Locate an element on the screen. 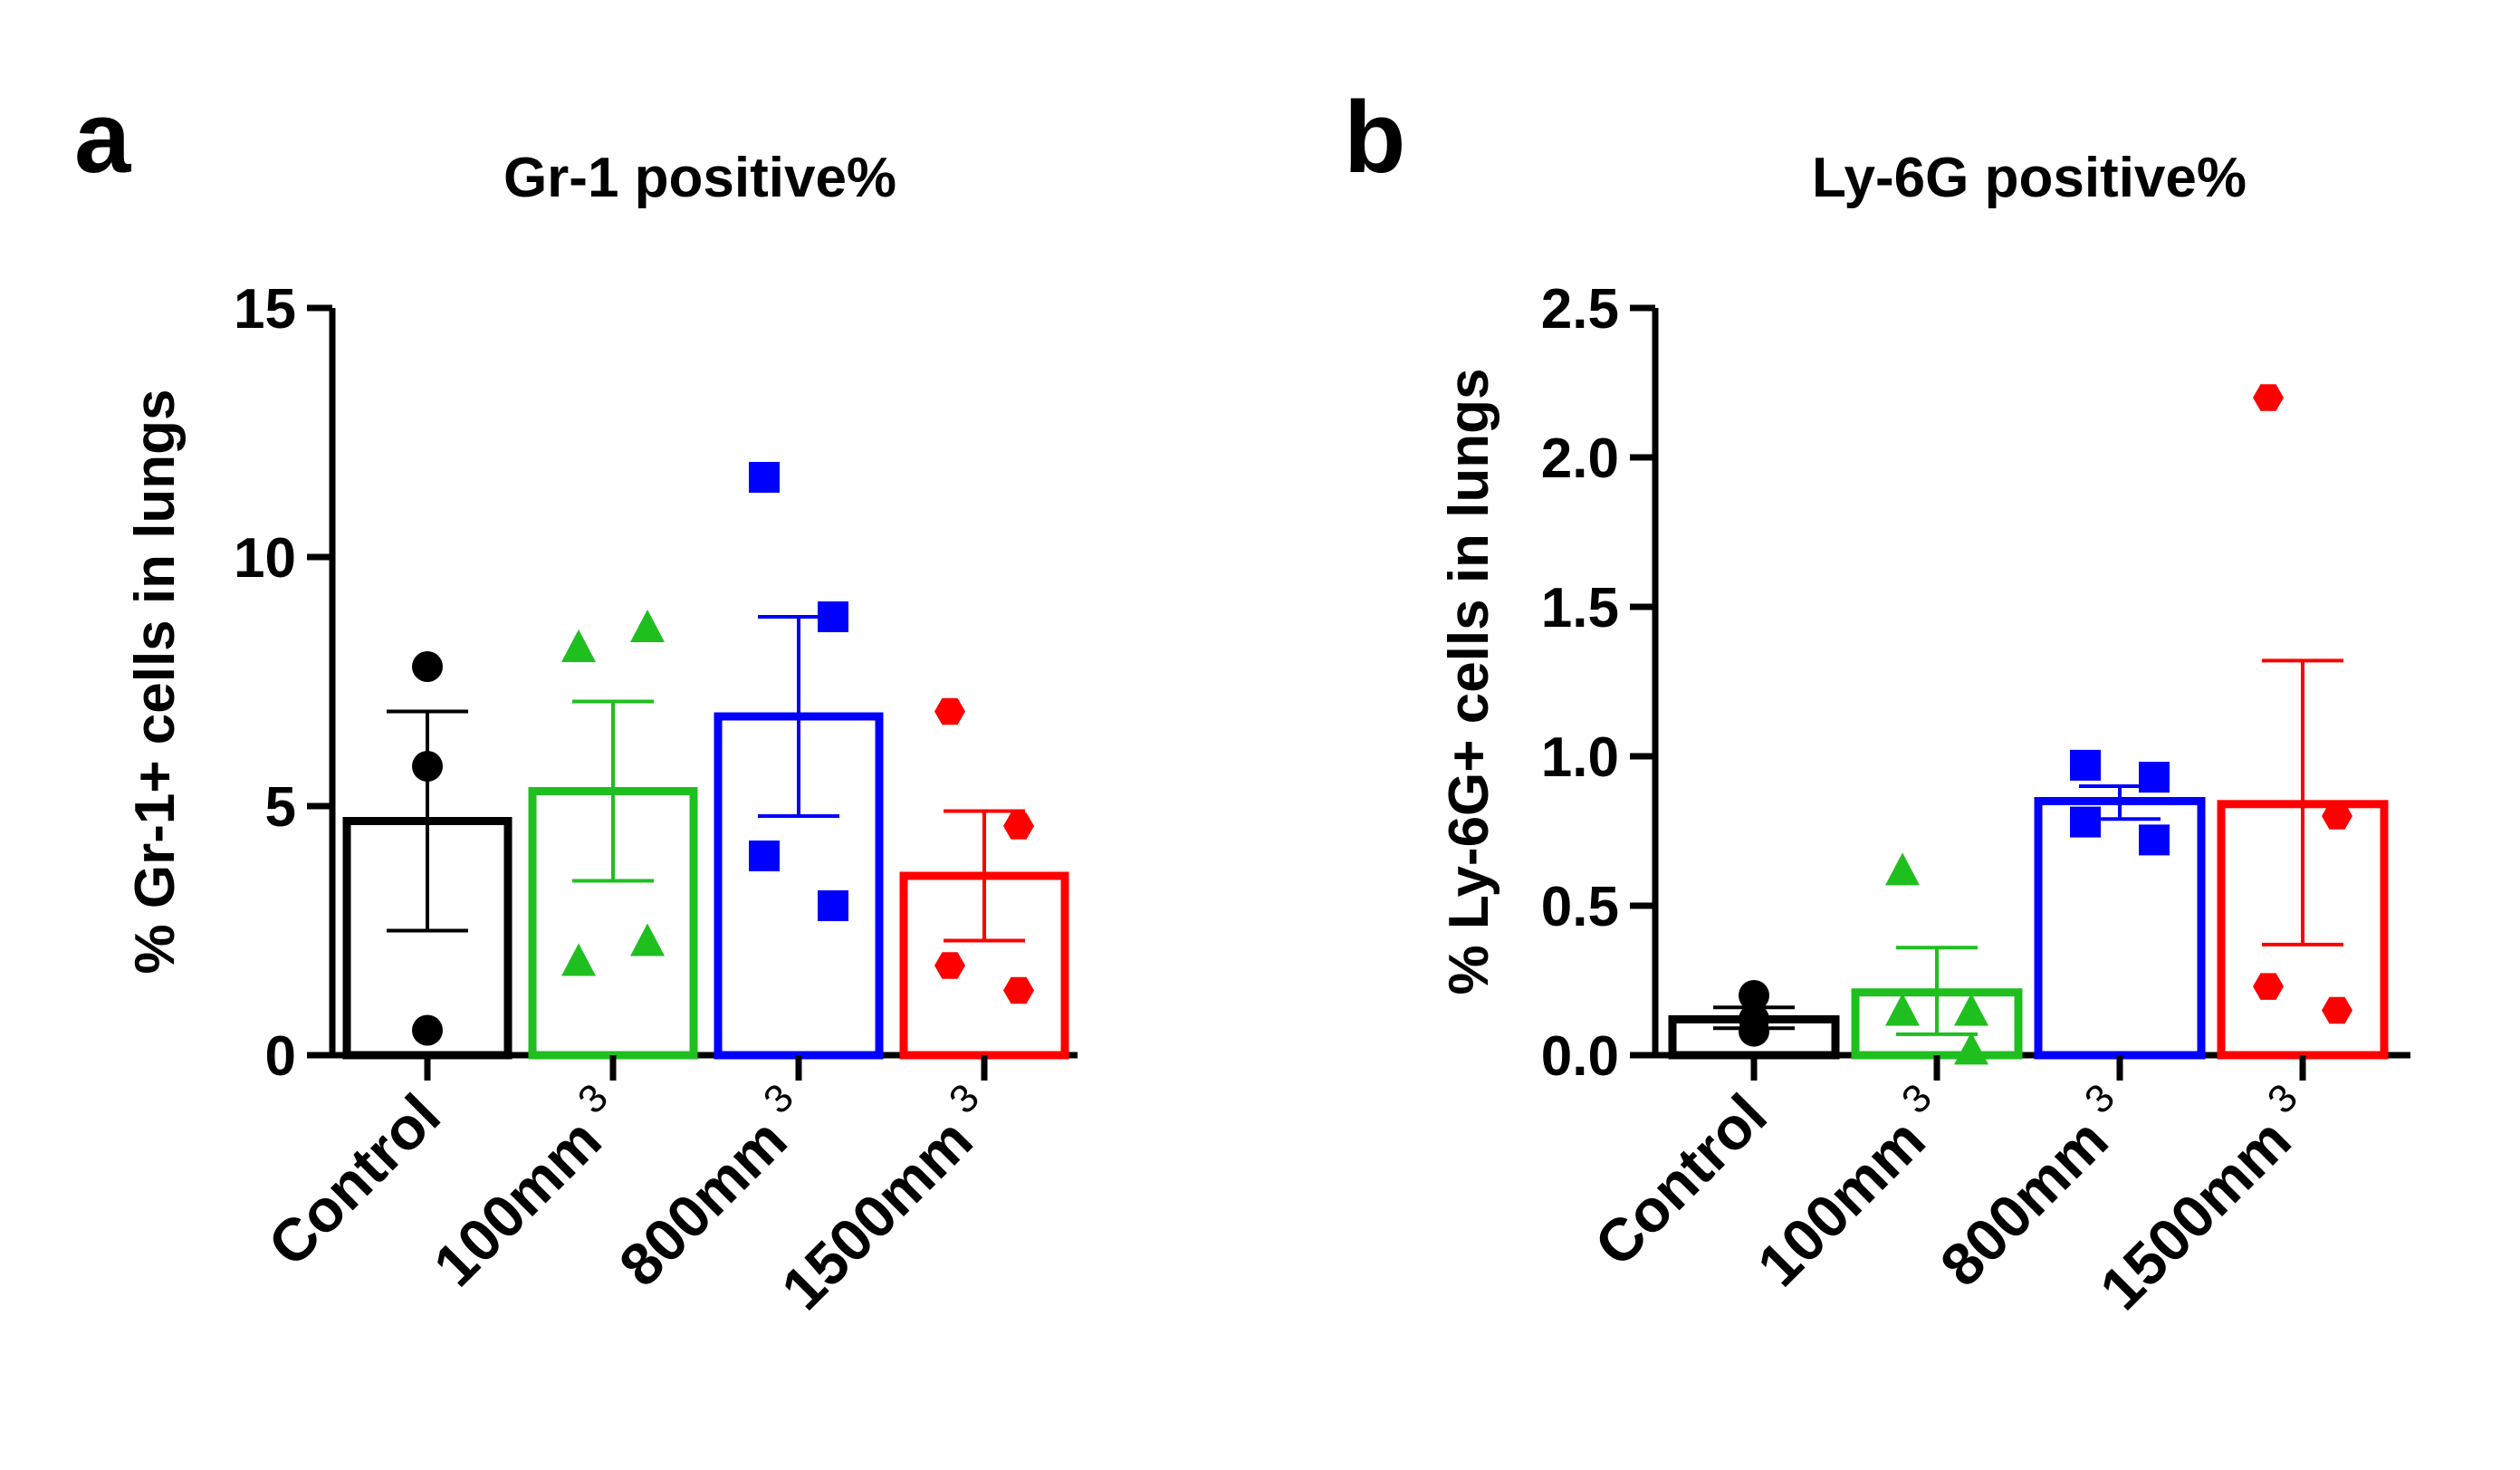  panel-letter: a is located at coordinates (103, 137).